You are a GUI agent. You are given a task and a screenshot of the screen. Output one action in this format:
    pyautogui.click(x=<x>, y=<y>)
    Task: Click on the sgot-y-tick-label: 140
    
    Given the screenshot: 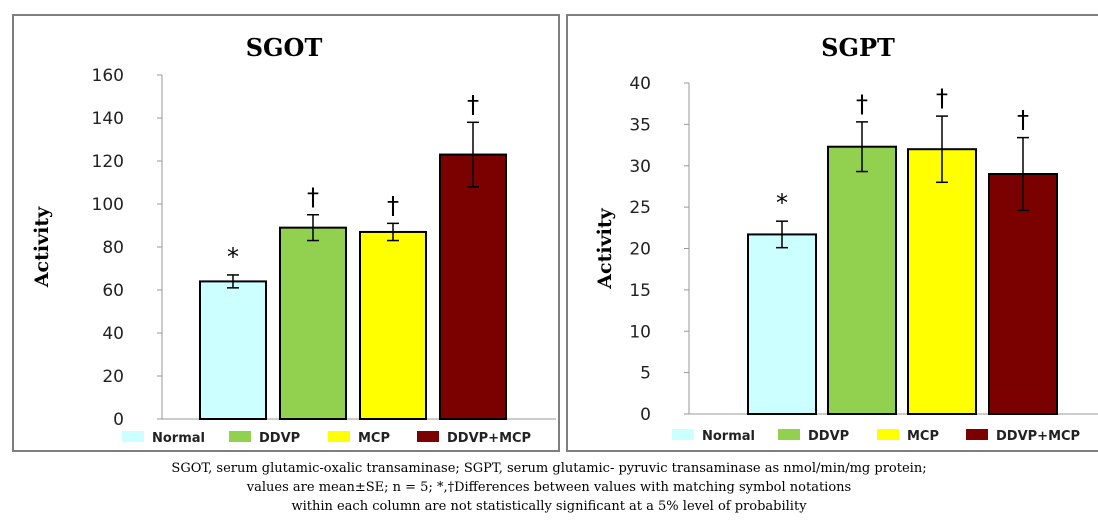 What is the action you would take?
    pyautogui.click(x=108, y=119)
    